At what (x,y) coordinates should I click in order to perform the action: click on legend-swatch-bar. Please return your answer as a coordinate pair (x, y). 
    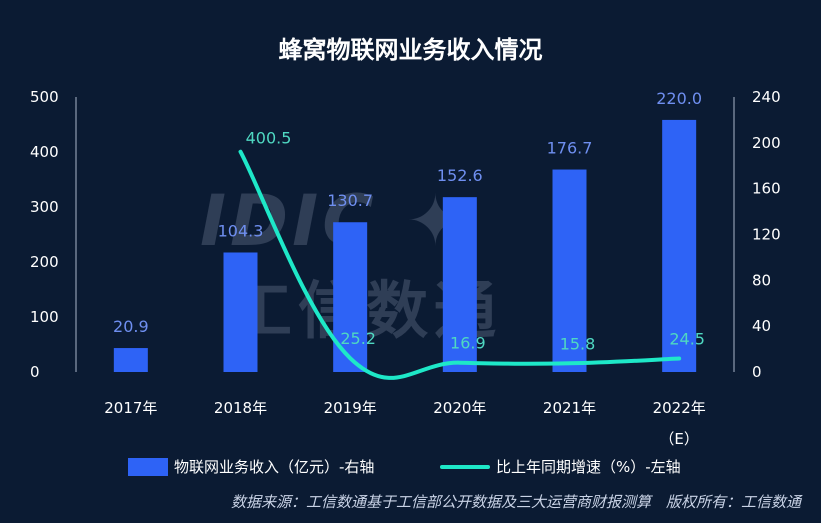
    Looking at the image, I should click on (148, 466).